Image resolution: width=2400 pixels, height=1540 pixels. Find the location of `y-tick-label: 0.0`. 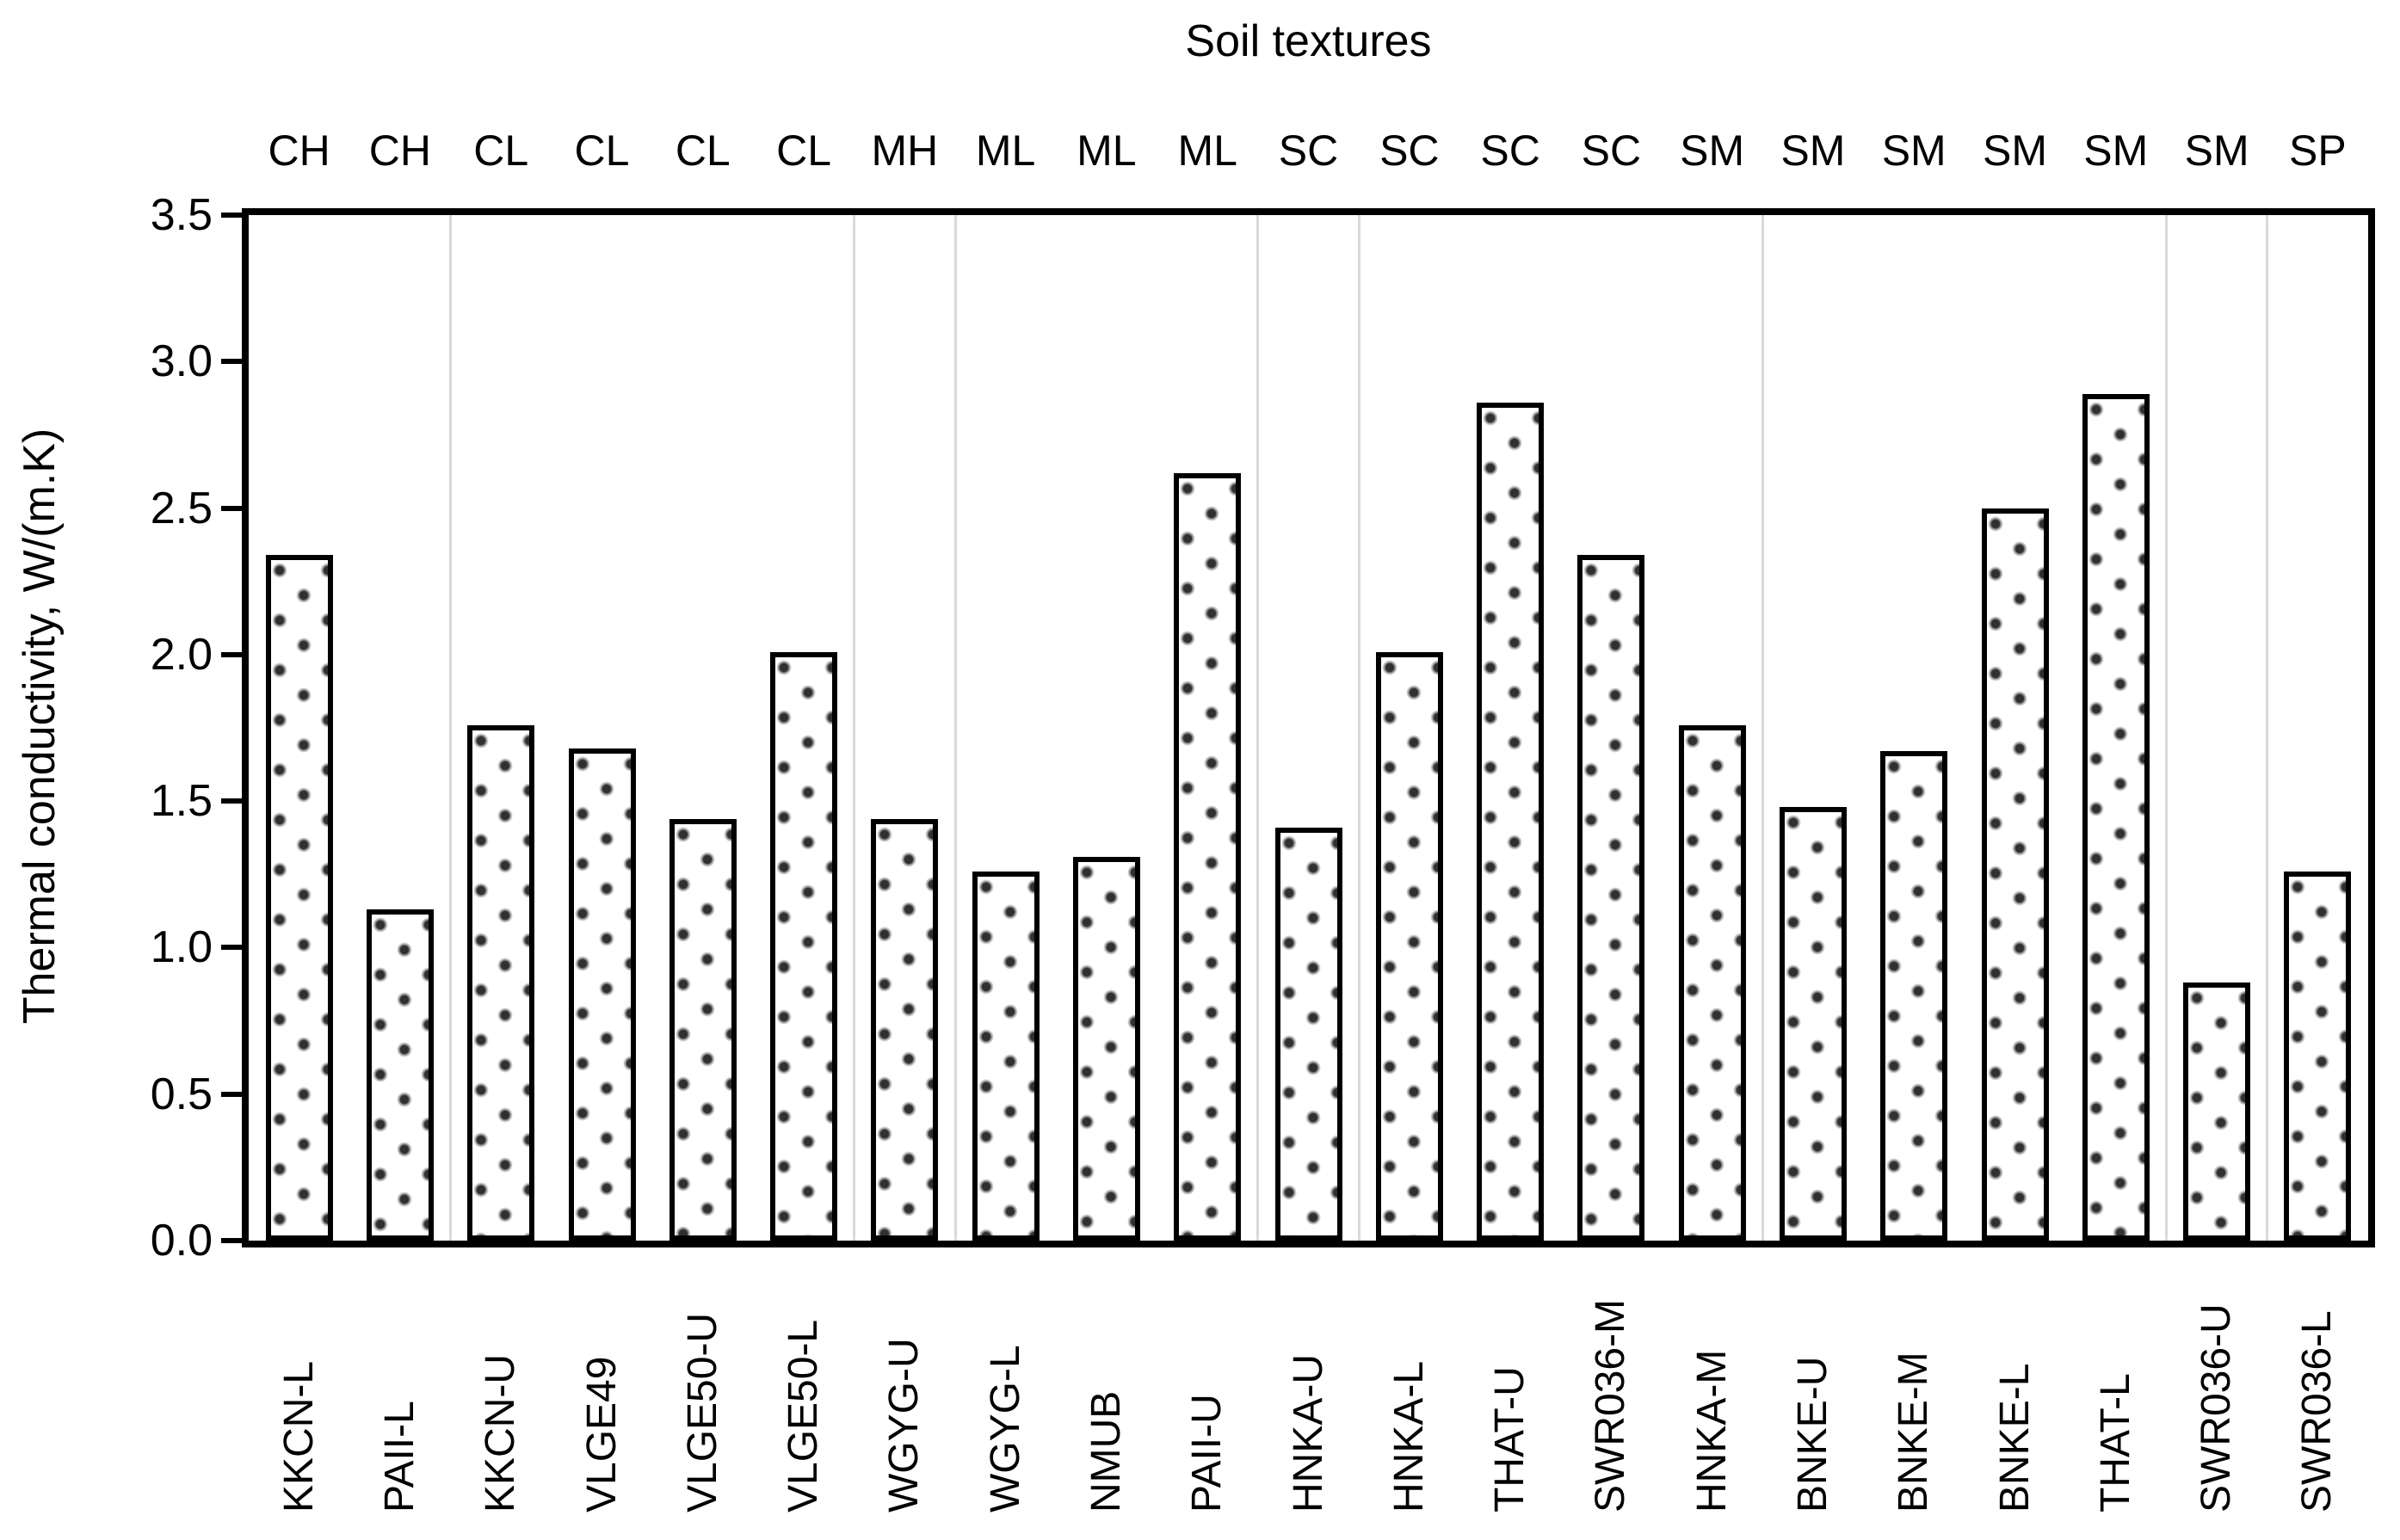

y-tick-label: 0.0 is located at coordinates (181, 1241).